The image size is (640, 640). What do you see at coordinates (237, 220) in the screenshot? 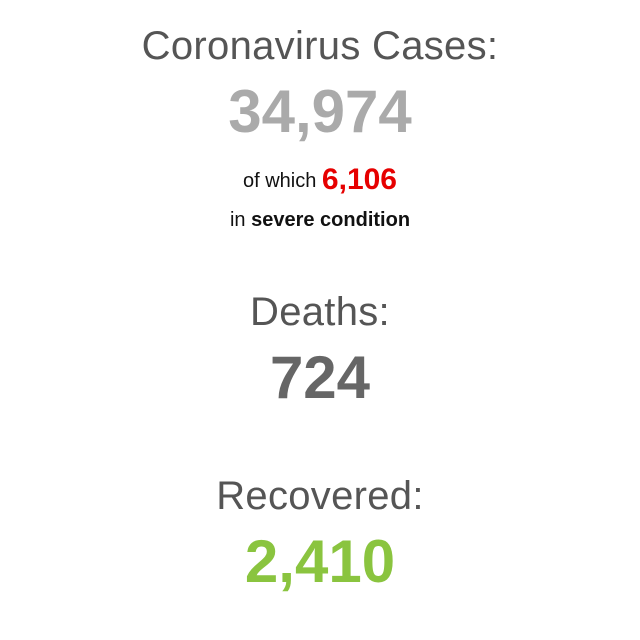
I see `in-label: in` at bounding box center [237, 220].